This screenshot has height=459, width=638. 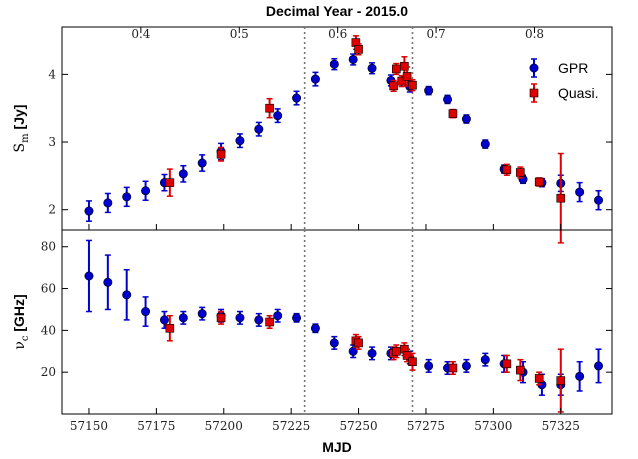 What do you see at coordinates (291, 426) in the screenshot?
I see `x-tick-label: 57225` at bounding box center [291, 426].